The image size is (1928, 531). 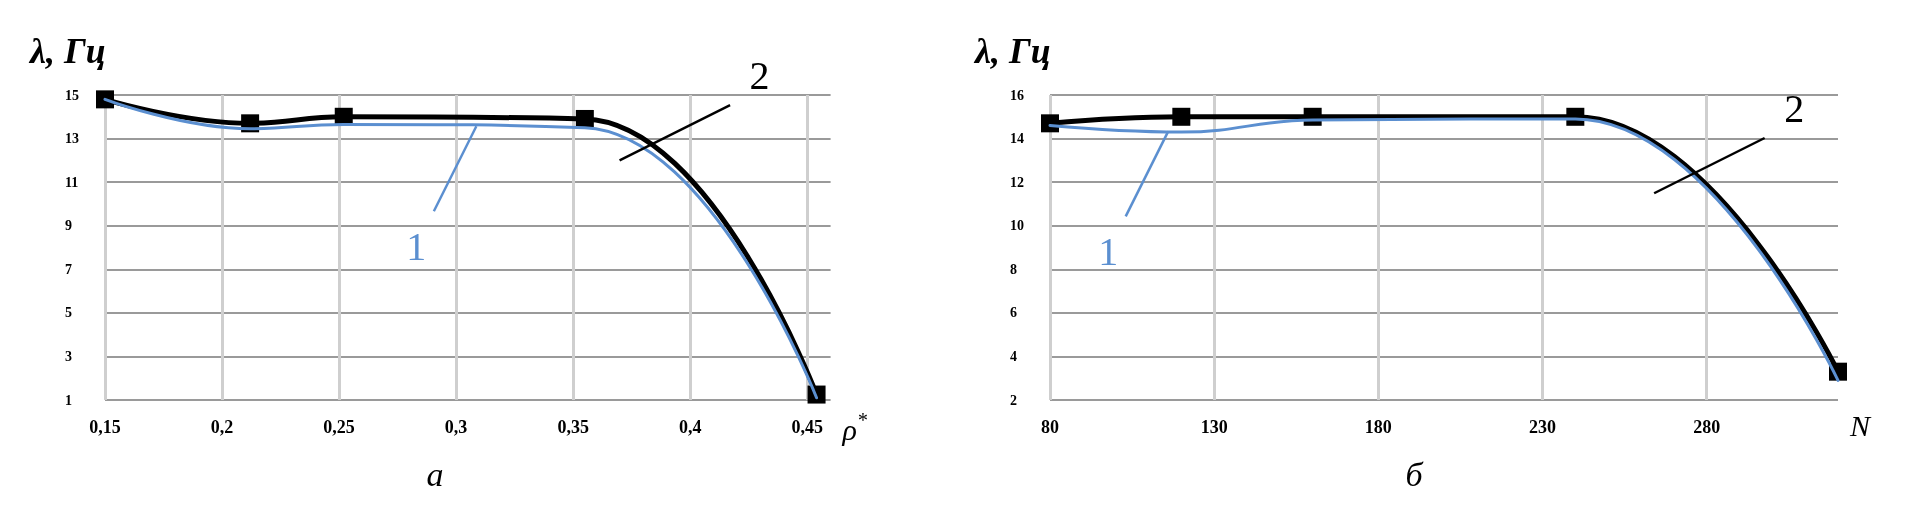 What do you see at coordinates (105, 427) in the screenshot?
I see `x-tick-label: 0,15` at bounding box center [105, 427].